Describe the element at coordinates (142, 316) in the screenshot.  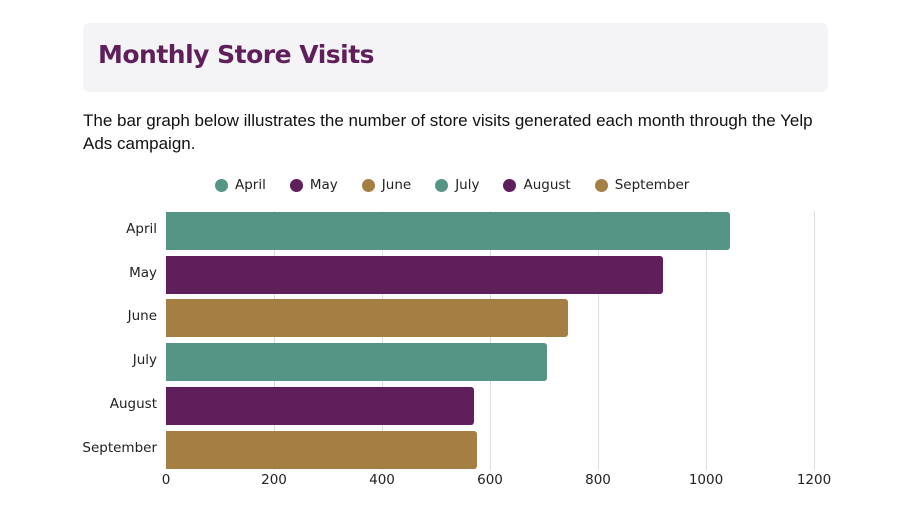
I see `y-axis-label: June` at that location.